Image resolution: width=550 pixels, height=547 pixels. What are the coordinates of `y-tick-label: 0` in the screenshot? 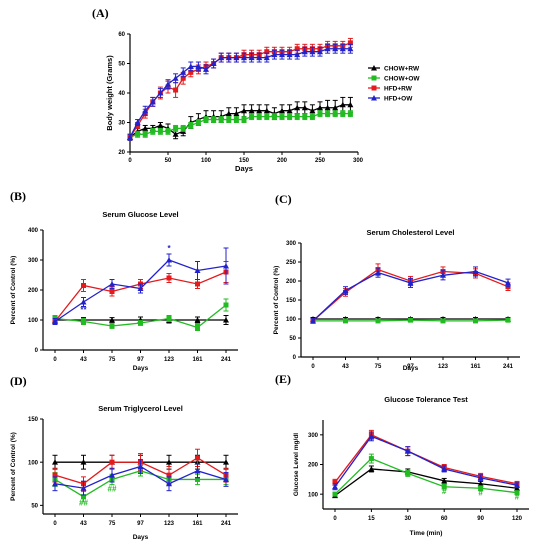 It's located at (37, 351).